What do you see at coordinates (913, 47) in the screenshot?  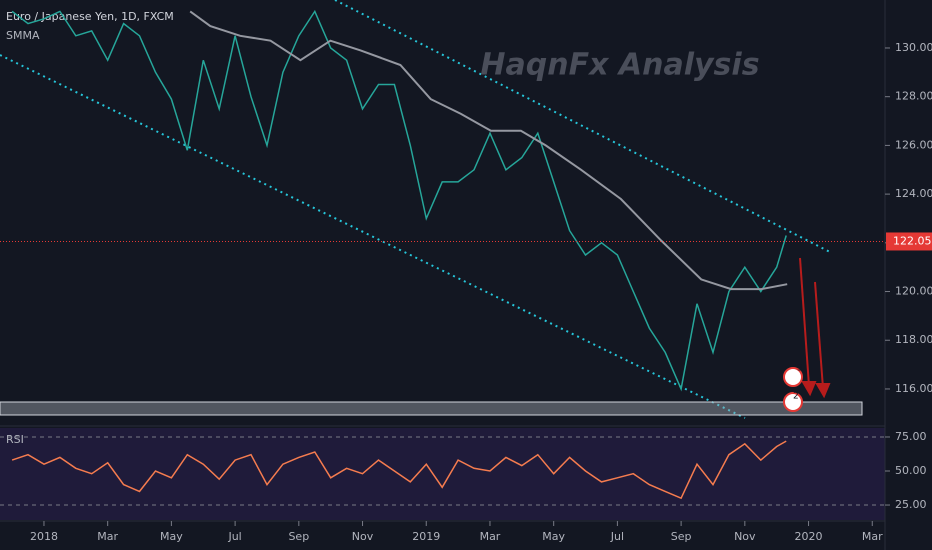 I see `y-tick-label: 130.000` at bounding box center [913, 47].